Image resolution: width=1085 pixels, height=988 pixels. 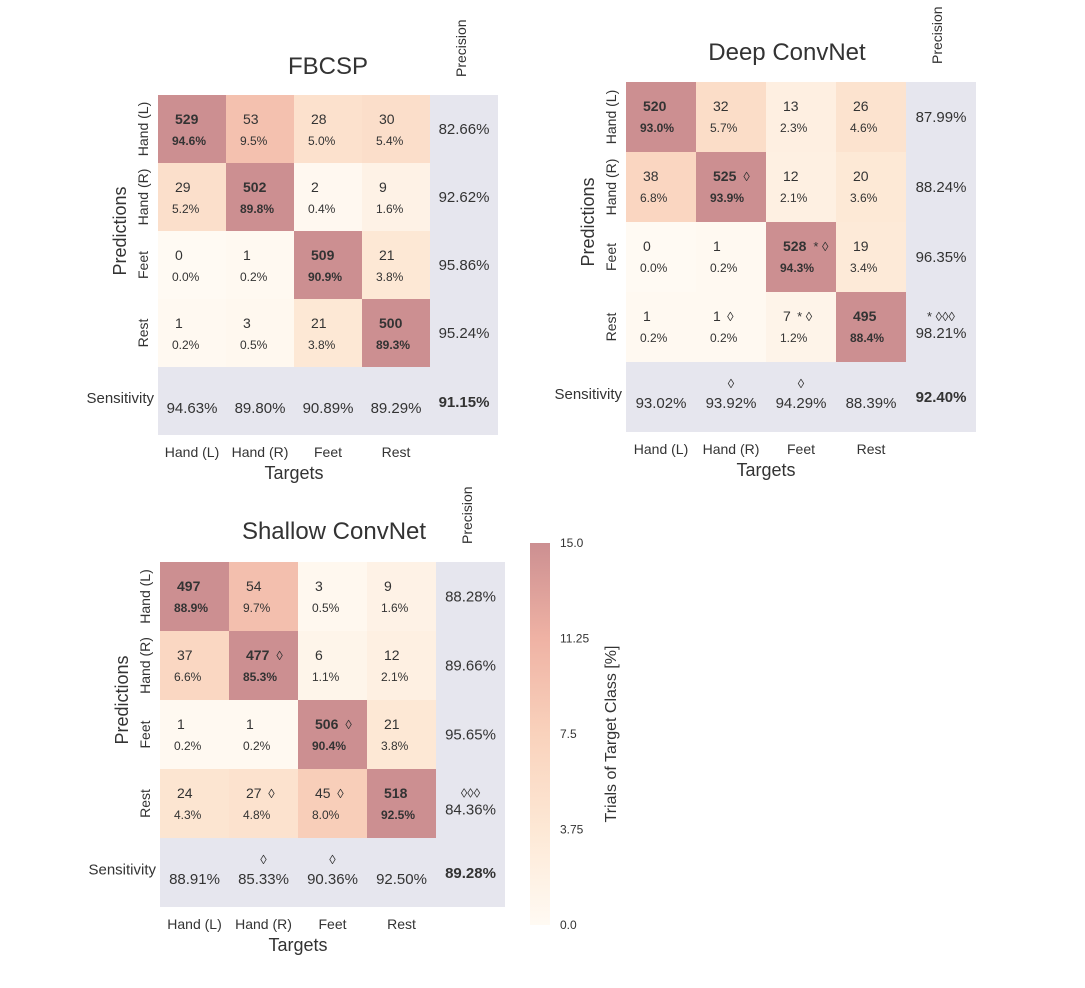 I want to click on cell-percent: 0.4%, so click(x=322, y=209).